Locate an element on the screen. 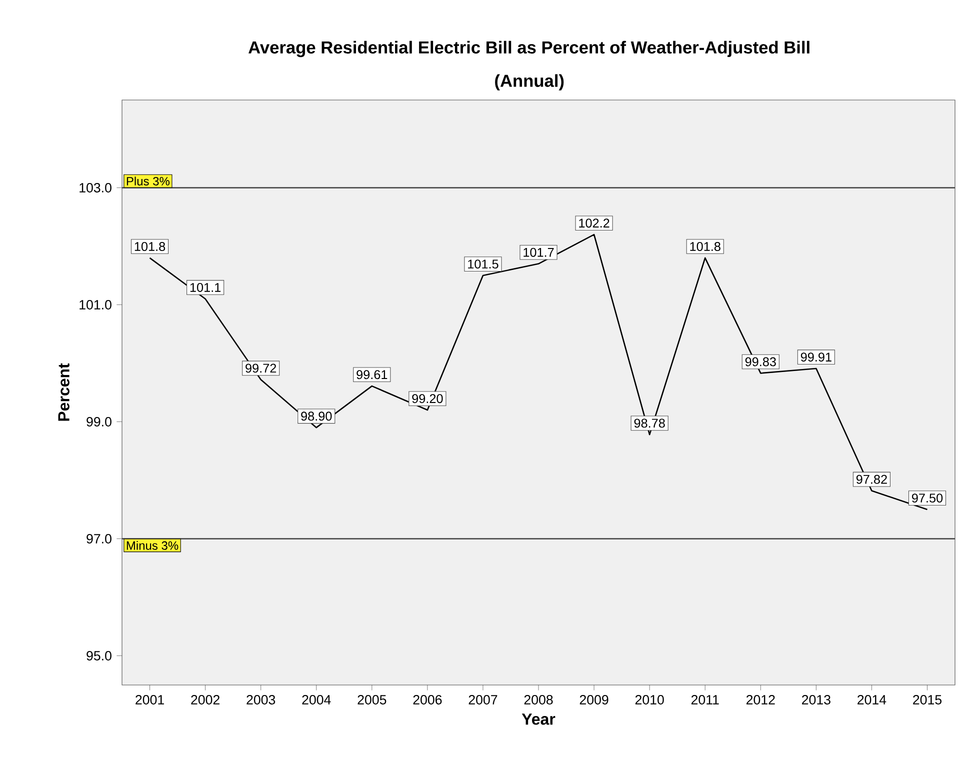 The image size is (959, 773). data-label: 102.2 is located at coordinates (594, 223).